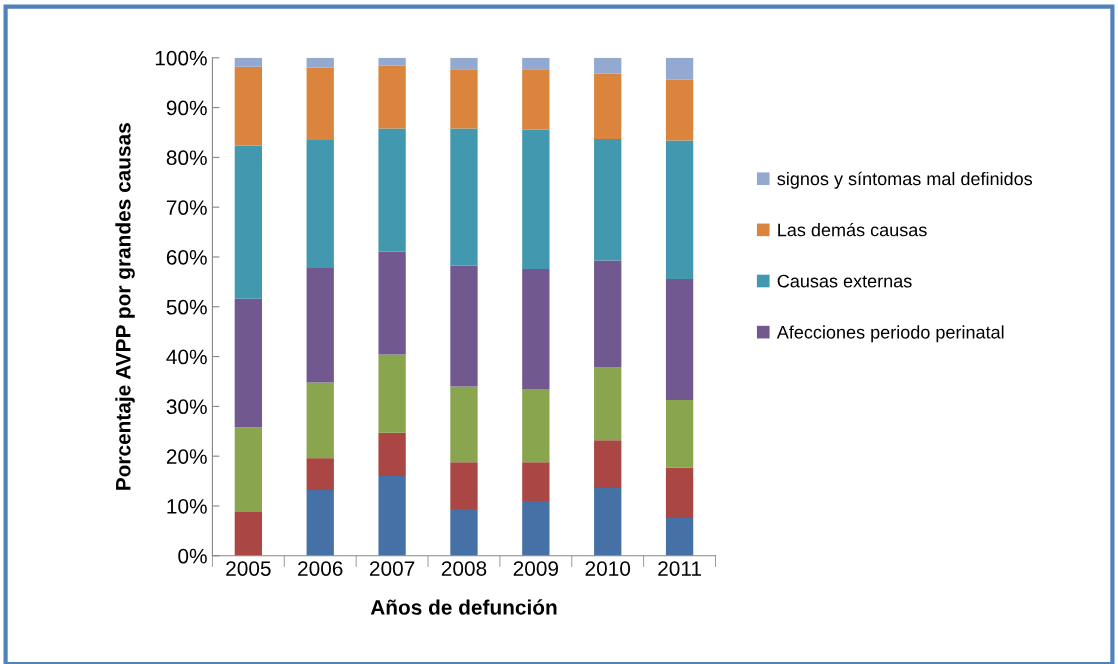 The height and width of the screenshot is (664, 1118). I want to click on y-tick-label: 100%, so click(181, 58).